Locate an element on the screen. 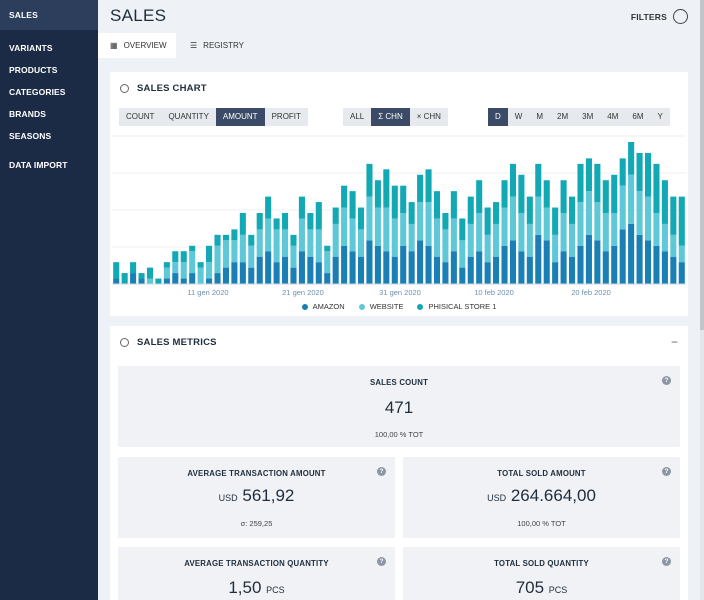 Image resolution: width=704 pixels, height=600 pixels. sidebar-item-data-import: DATA IMPORT is located at coordinates (38, 165).